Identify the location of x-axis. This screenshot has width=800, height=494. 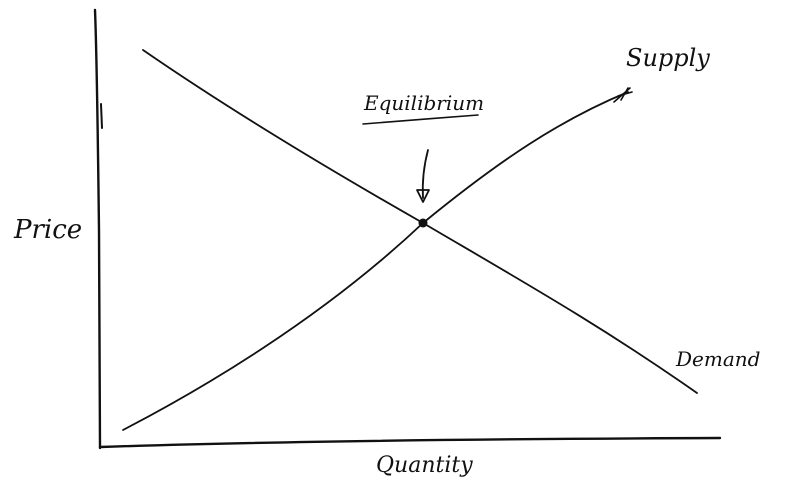
(410, 442).